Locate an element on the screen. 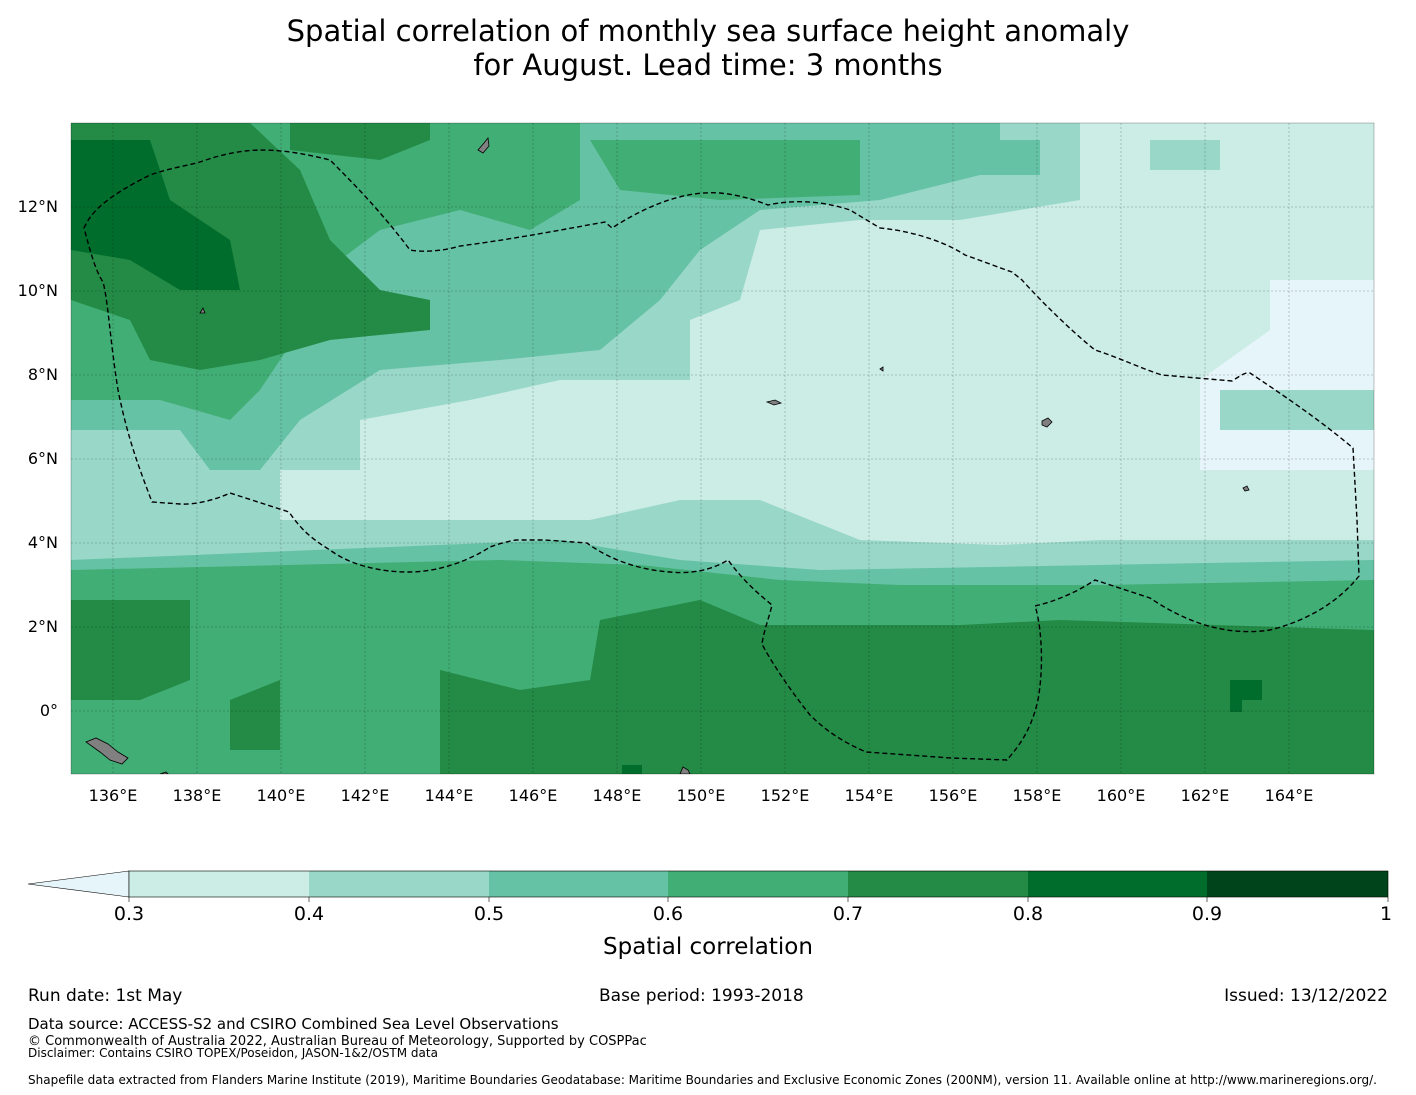 The height and width of the screenshot is (1095, 1416). colorbar-tick: 0.5 is located at coordinates (489, 914).